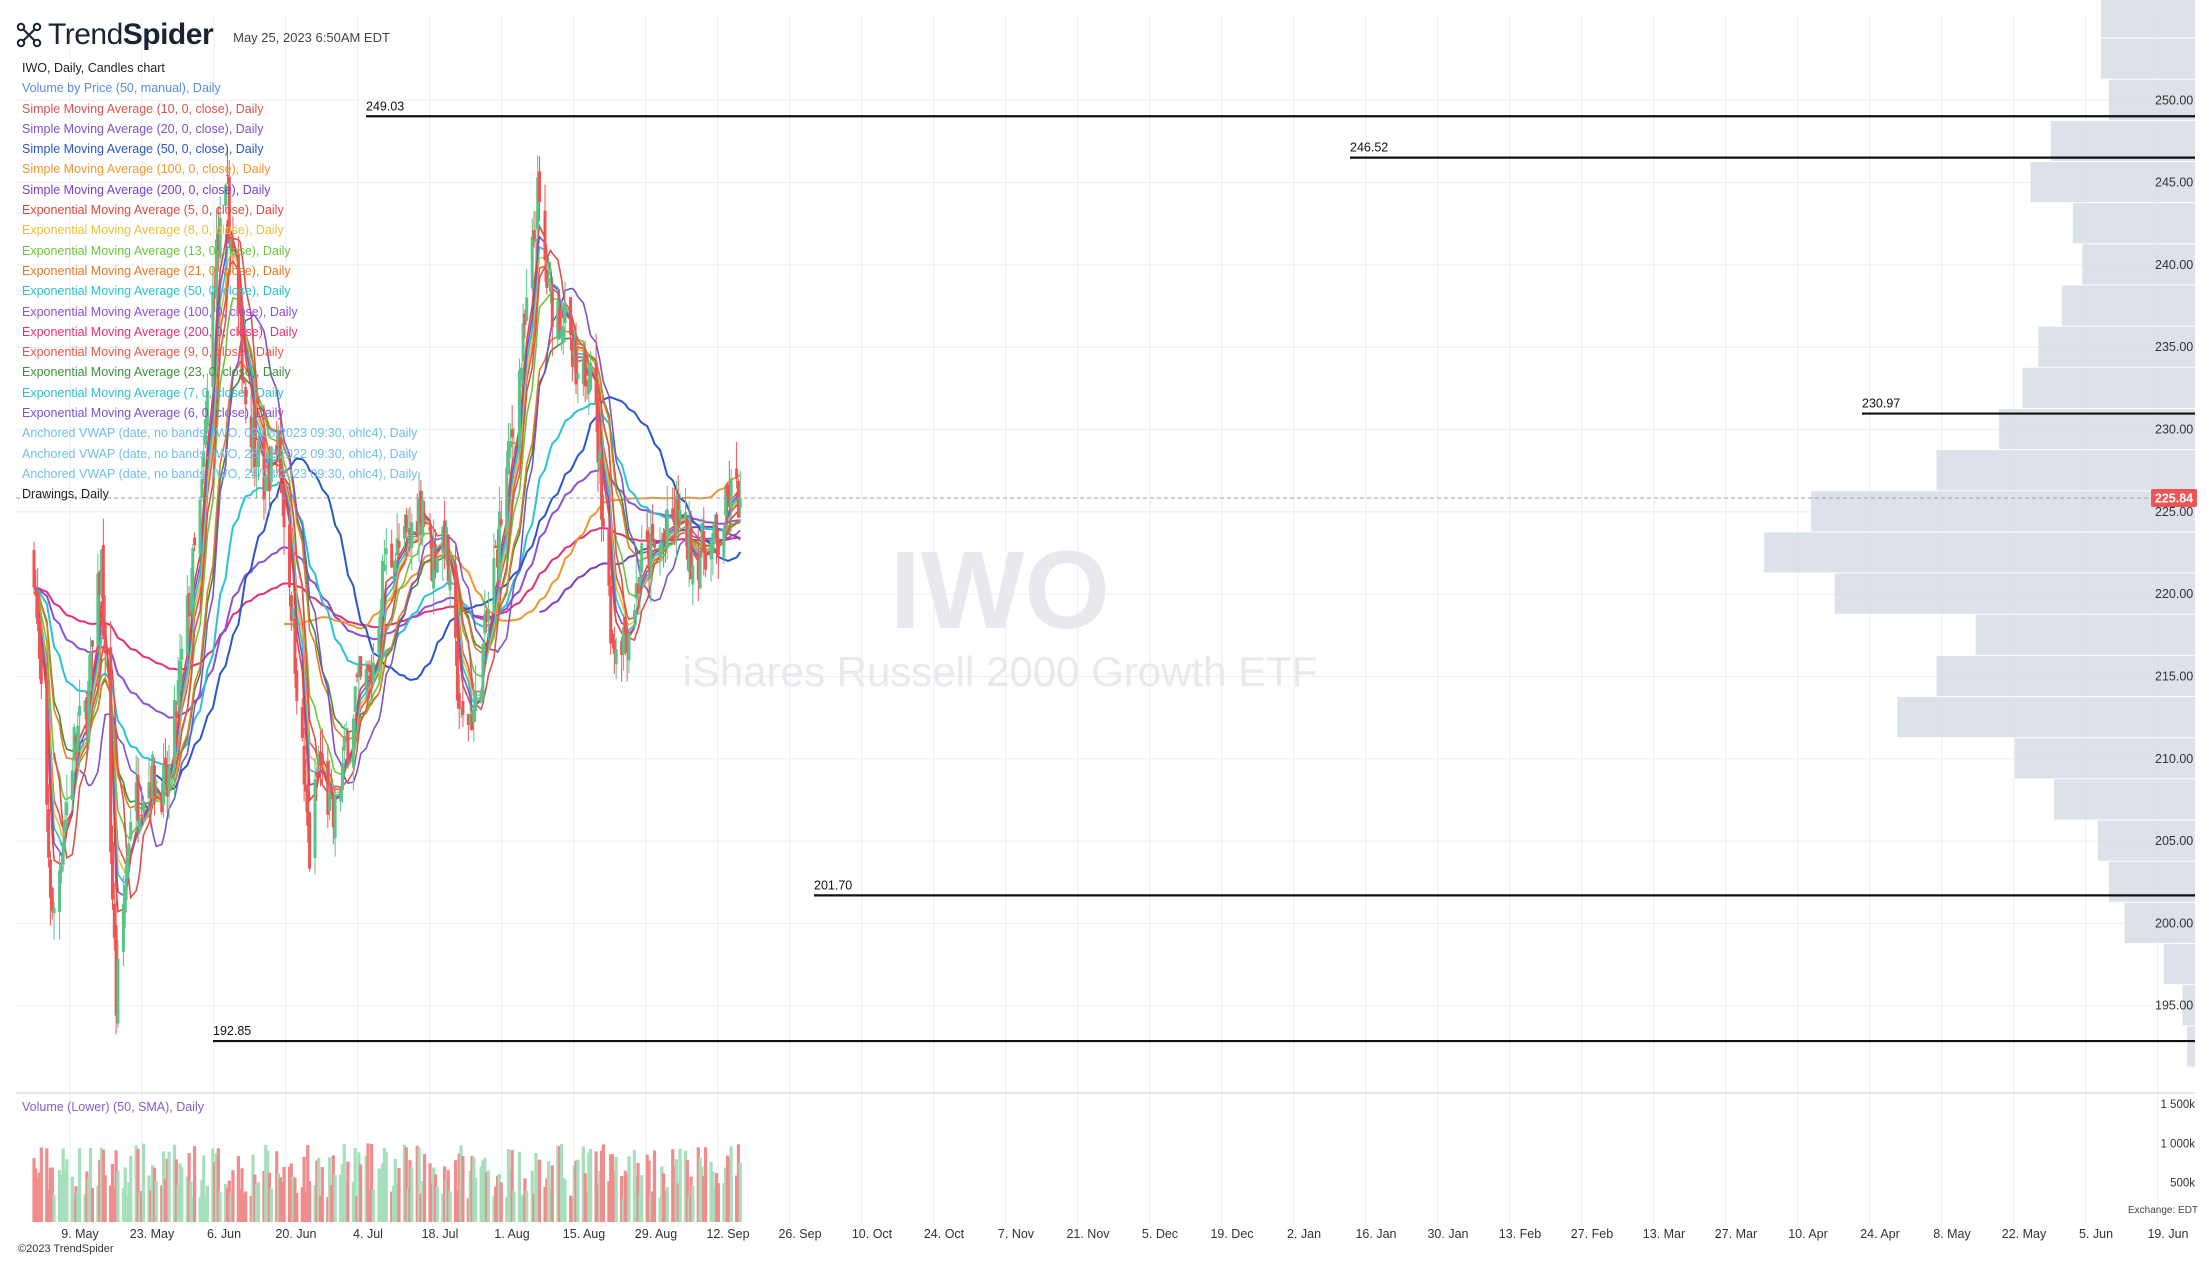 This screenshot has height=1264, width=2207. Describe the element at coordinates (640, 569) in the screenshot. I see `sma-200-line` at that location.